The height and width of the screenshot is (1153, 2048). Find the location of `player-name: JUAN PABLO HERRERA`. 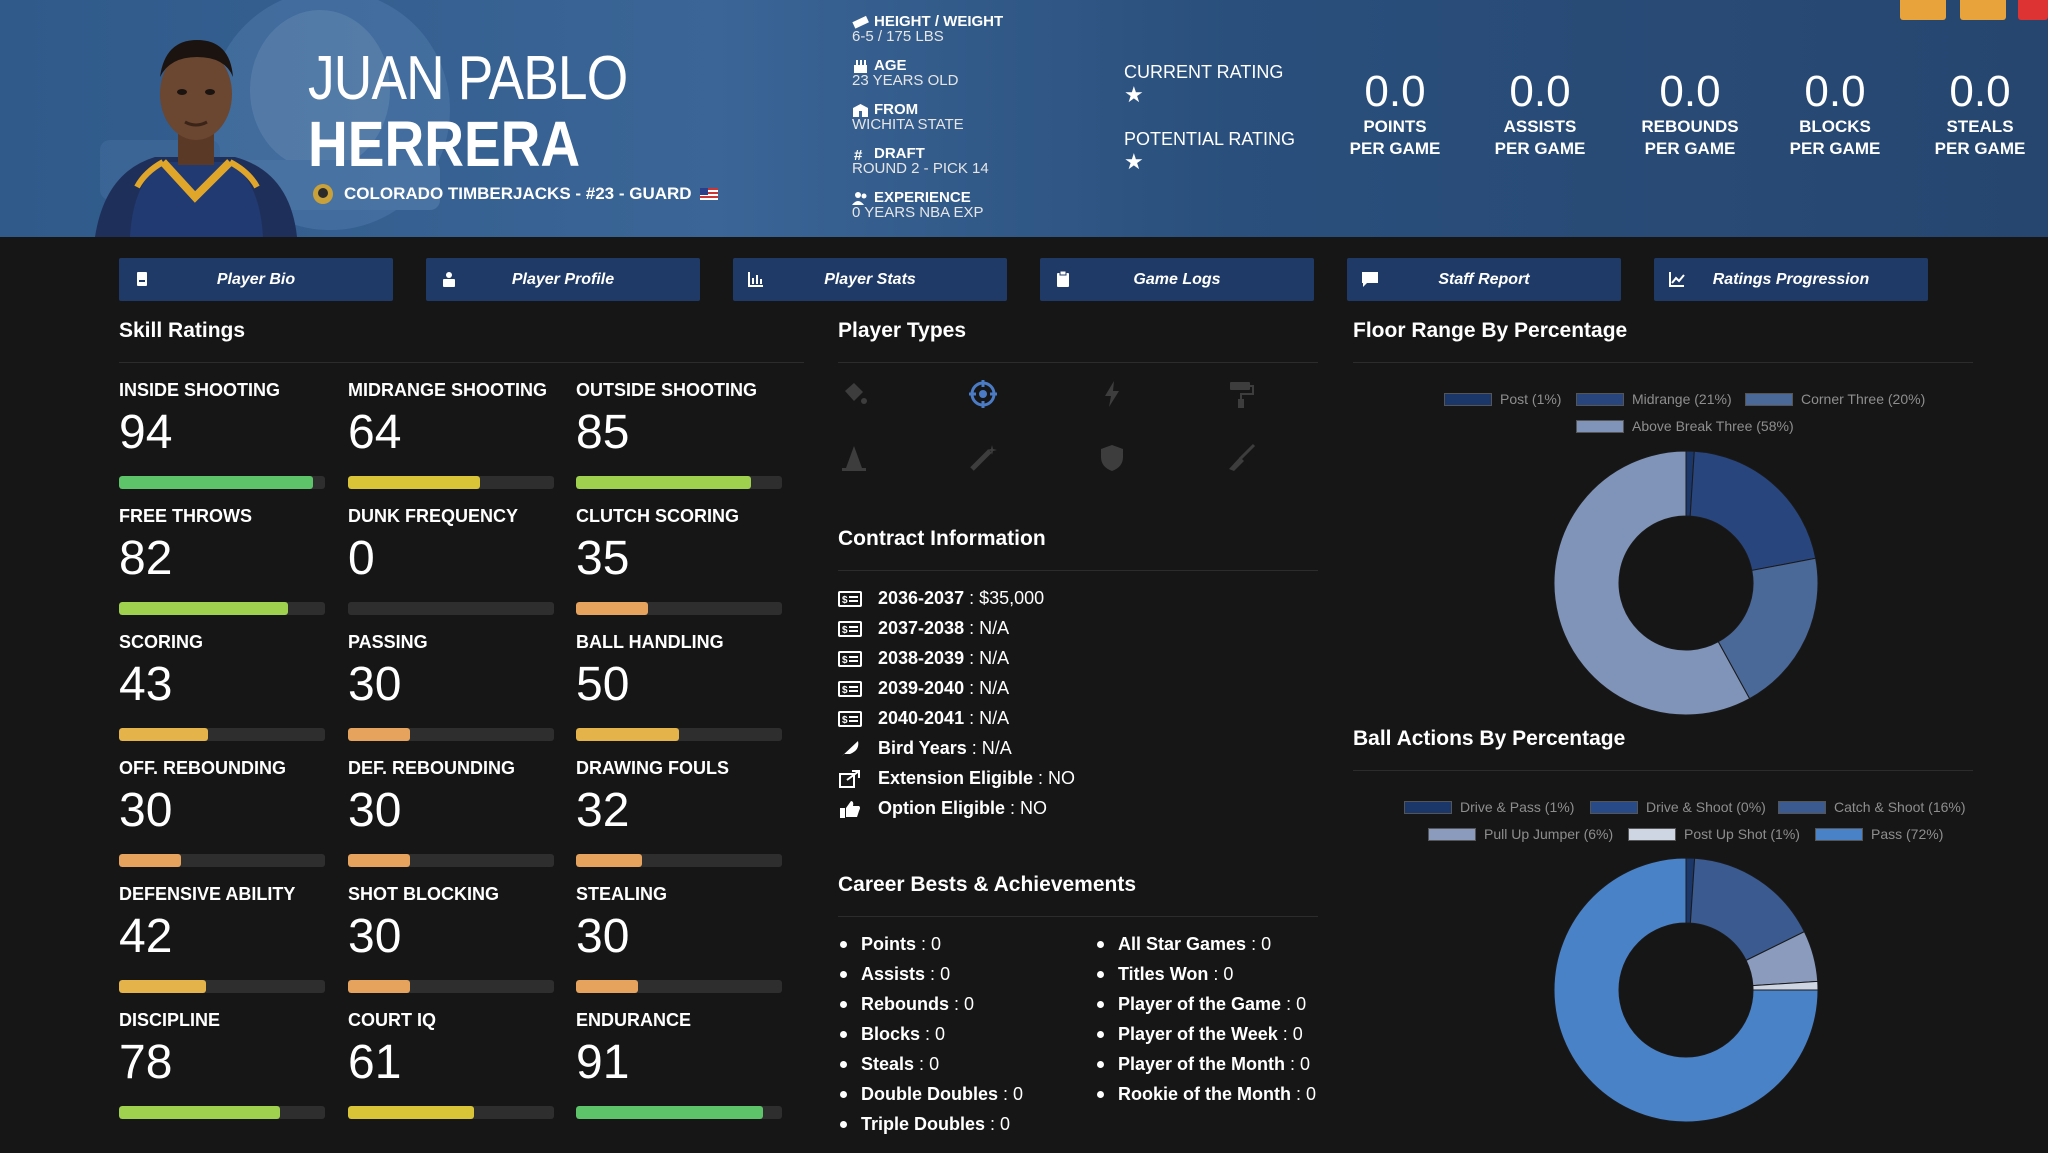

player-name: JUAN PABLO HERRERA is located at coordinates (493, 112).